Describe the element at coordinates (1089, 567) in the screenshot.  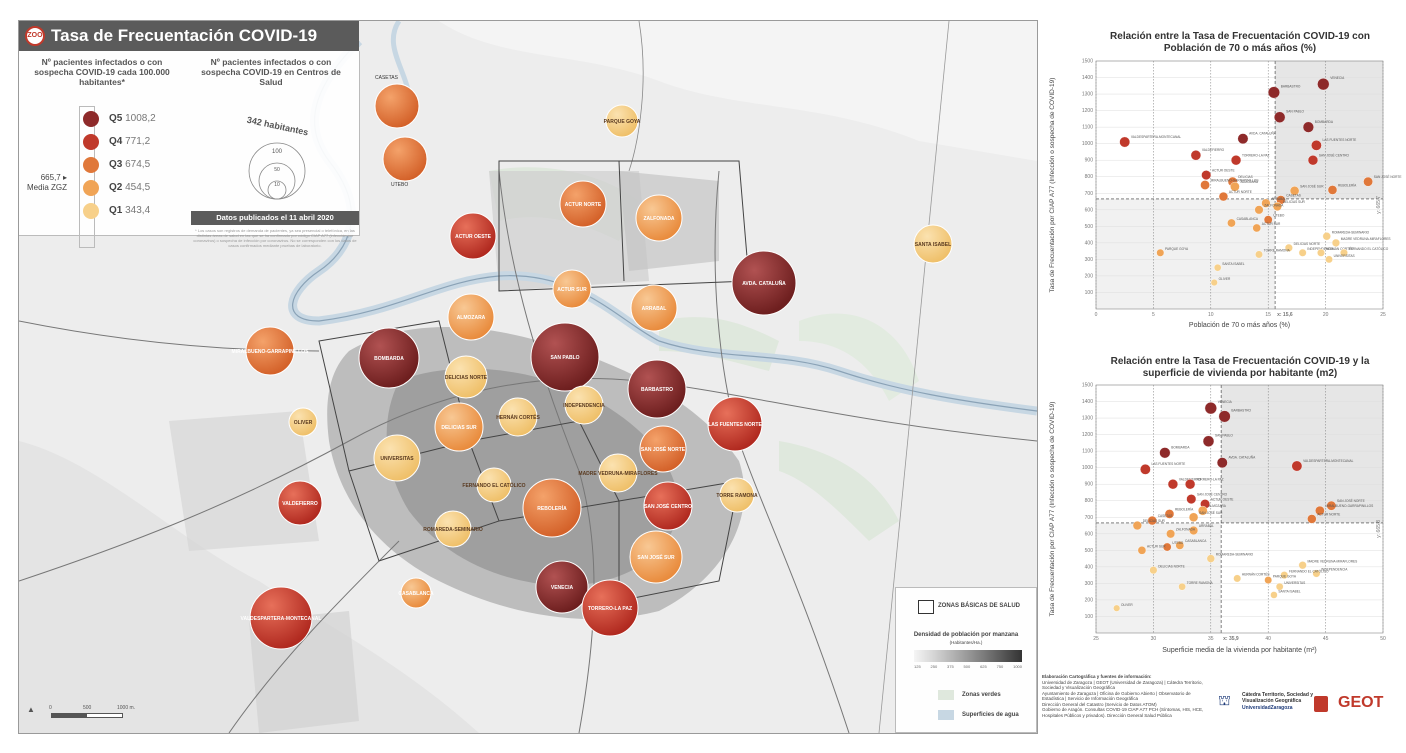
I see `y-tick-label: 400` at that location.